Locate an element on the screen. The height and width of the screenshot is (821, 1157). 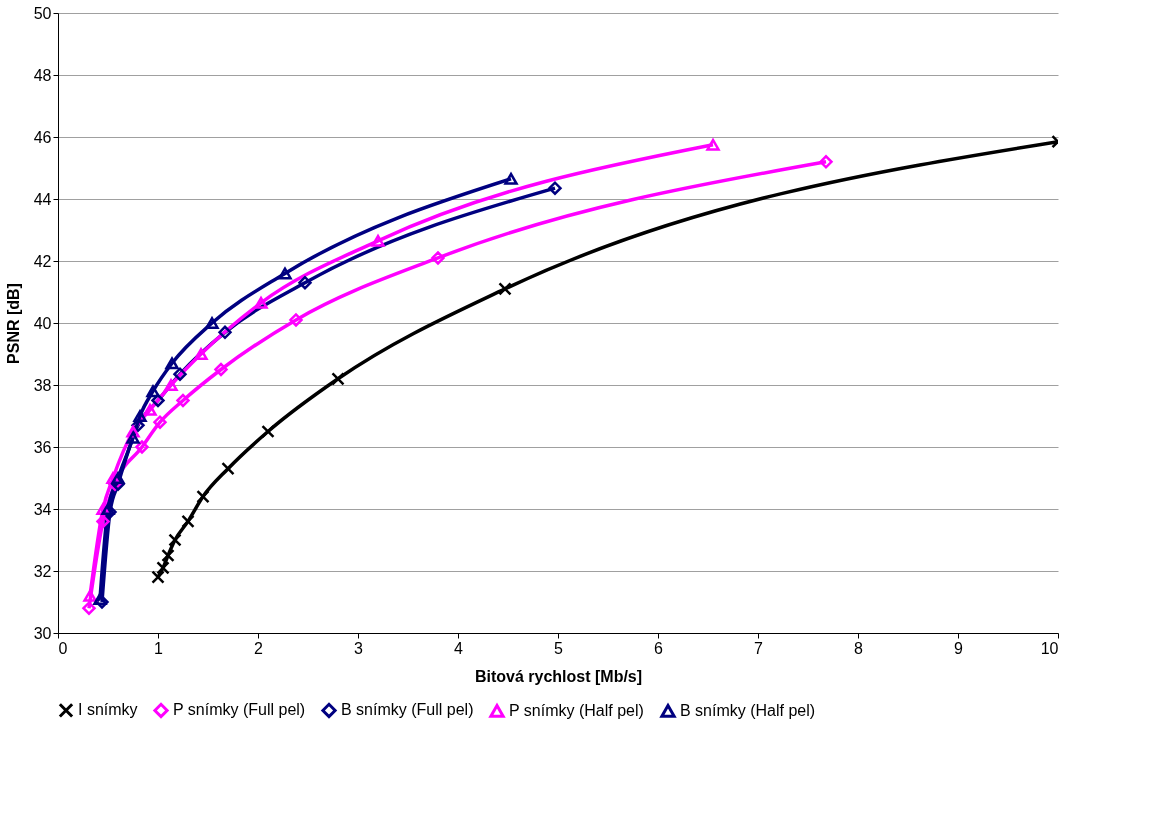
x-tick-label: 7 is located at coordinates (759, 648).